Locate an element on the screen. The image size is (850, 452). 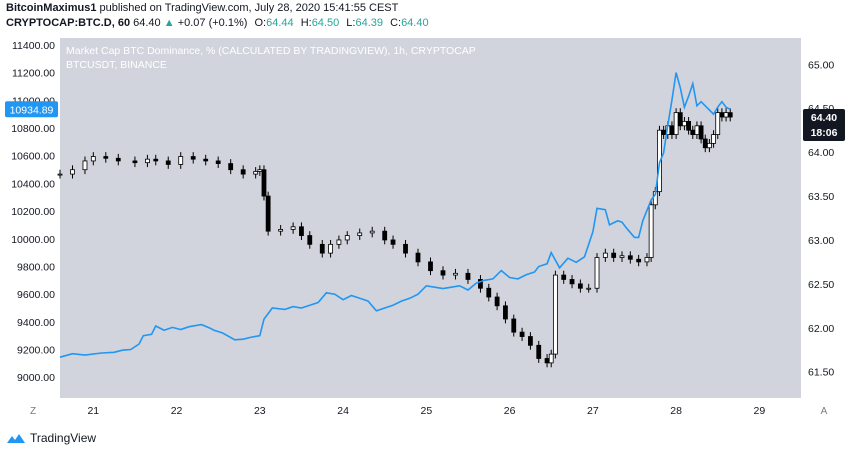
left-last-badge-bg is located at coordinates (31, 109).